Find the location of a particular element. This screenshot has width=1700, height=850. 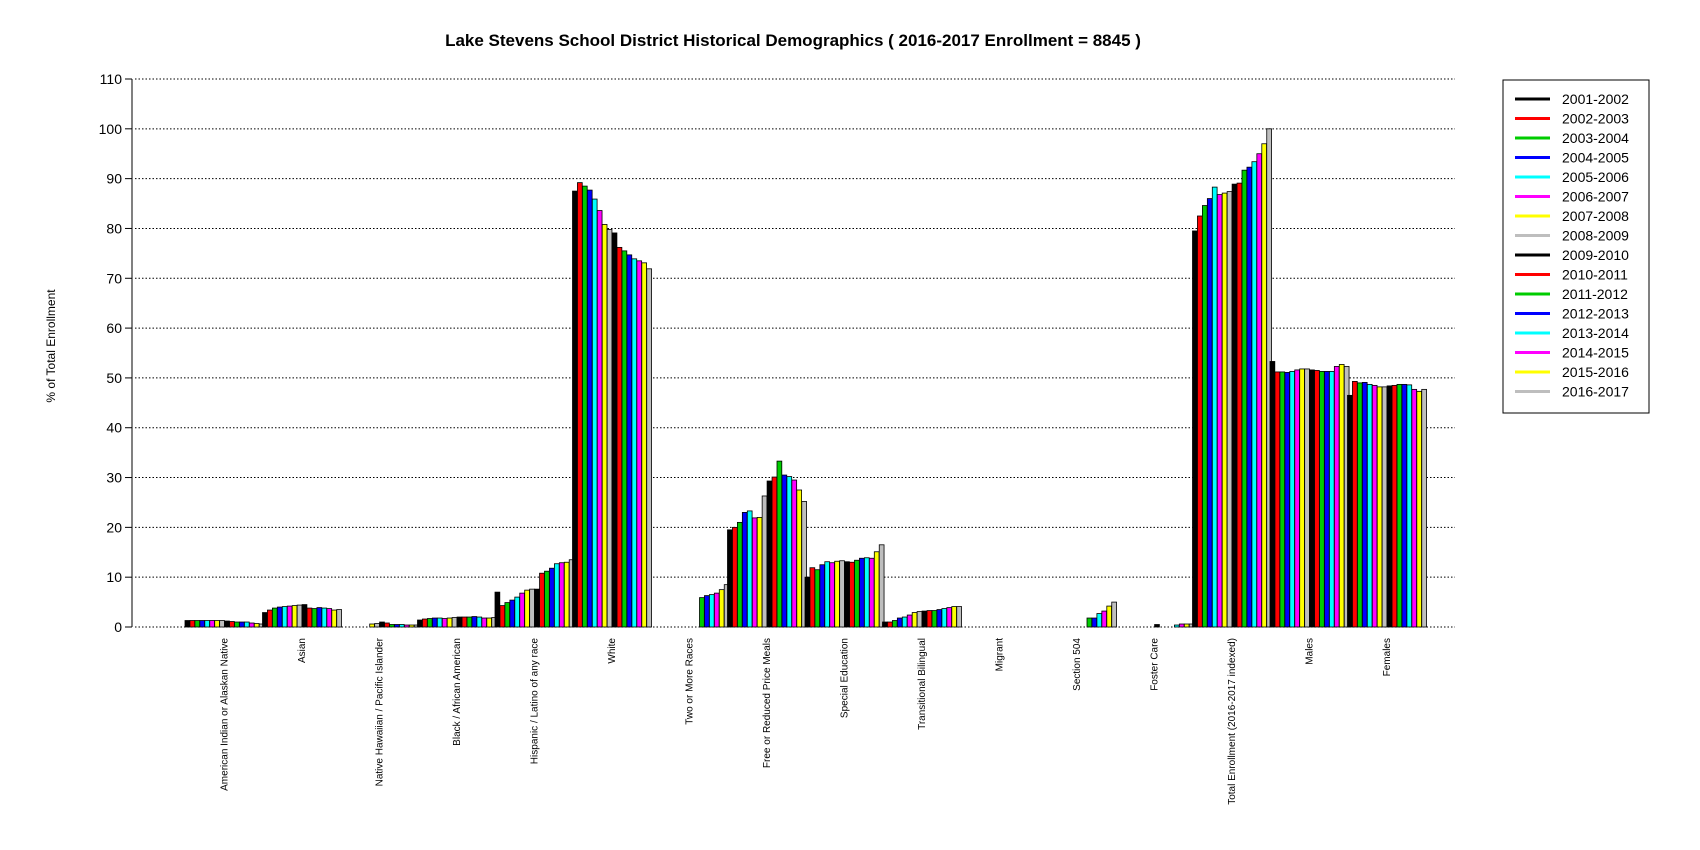

y-axis: 0 10 20 30 40 50 60 70 80 90 100 110 is located at coordinates (116, 353).